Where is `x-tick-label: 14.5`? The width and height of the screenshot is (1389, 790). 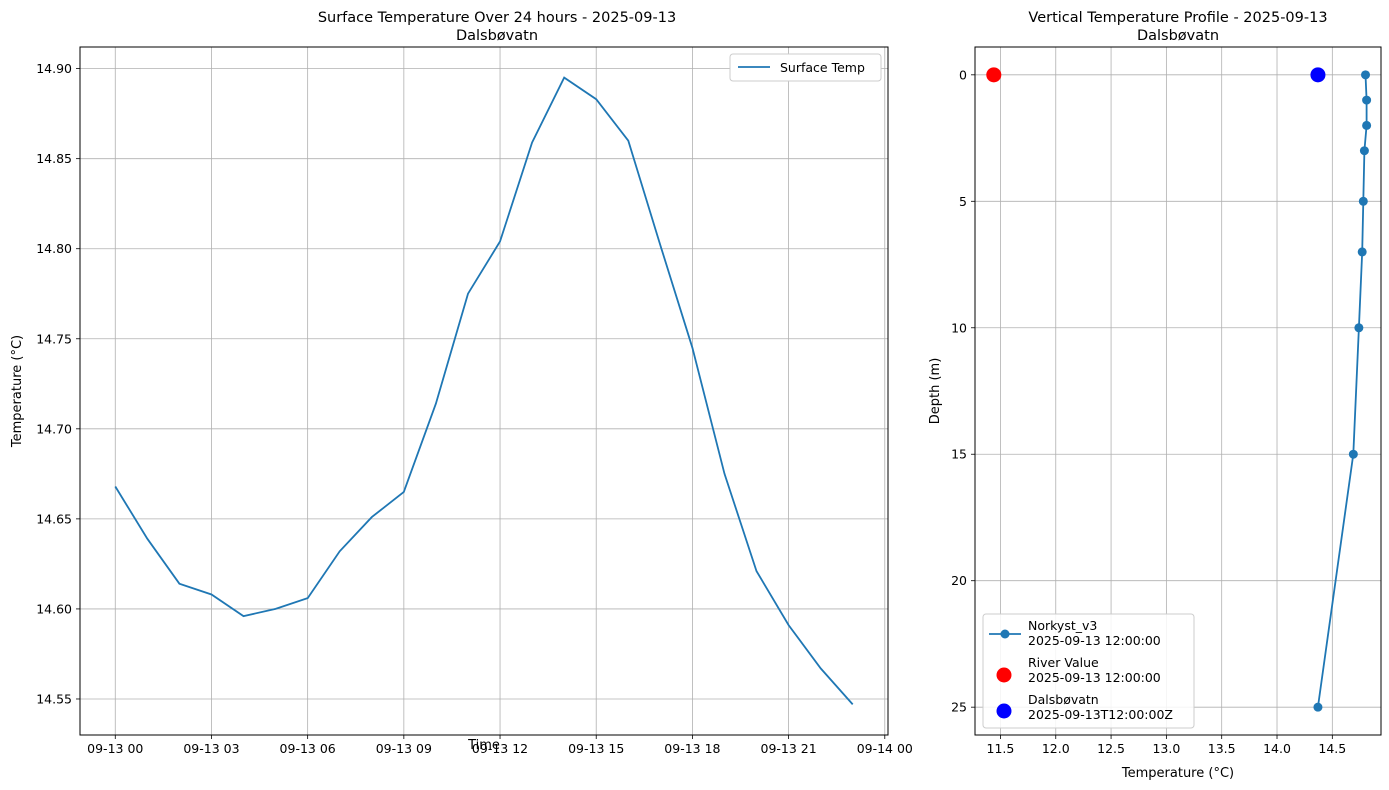
x-tick-label: 14.5 is located at coordinates (1332, 748).